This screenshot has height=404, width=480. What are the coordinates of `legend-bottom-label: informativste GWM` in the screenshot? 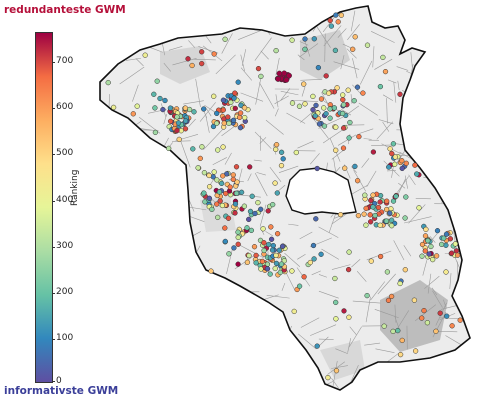 It's located at (61, 391).